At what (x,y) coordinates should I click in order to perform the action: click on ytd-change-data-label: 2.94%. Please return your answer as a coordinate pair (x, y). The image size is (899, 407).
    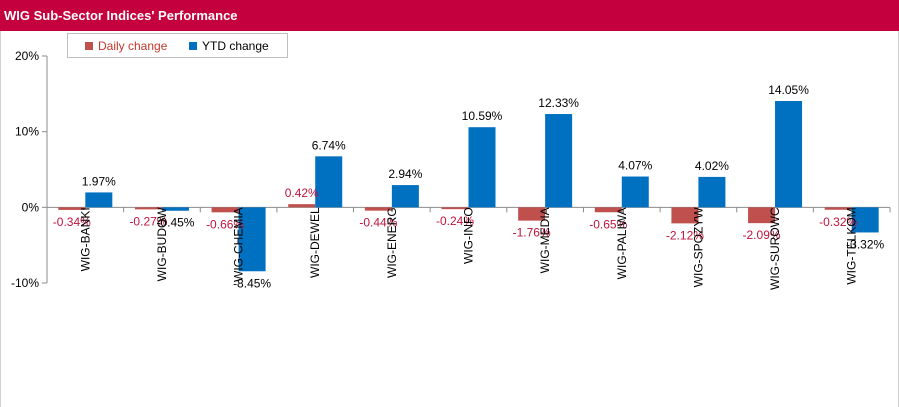
    Looking at the image, I should click on (405, 174).